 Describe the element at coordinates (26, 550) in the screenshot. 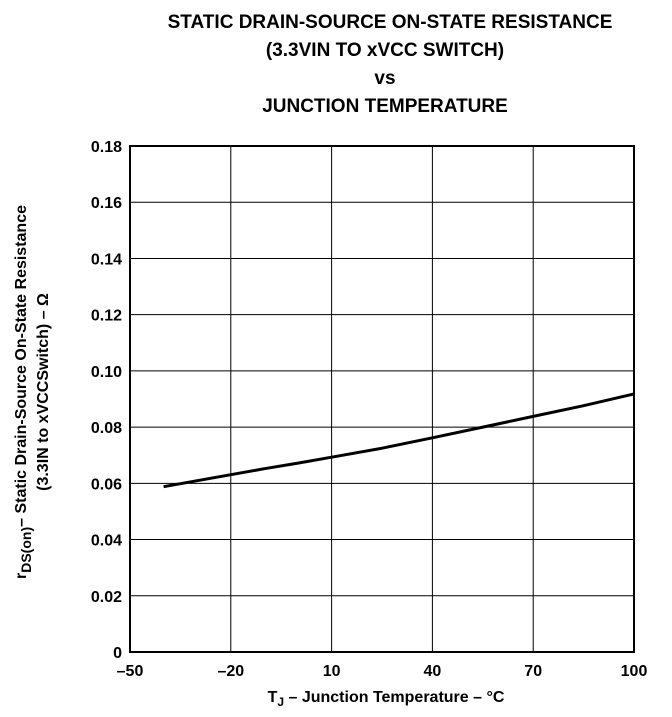

I see `y-label-subscript: DS(on)` at that location.